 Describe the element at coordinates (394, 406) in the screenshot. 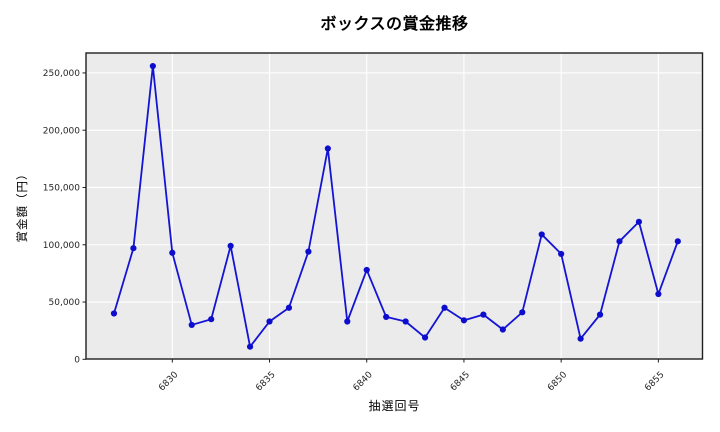

I see `x-axis-label: 抽選回号` at that location.